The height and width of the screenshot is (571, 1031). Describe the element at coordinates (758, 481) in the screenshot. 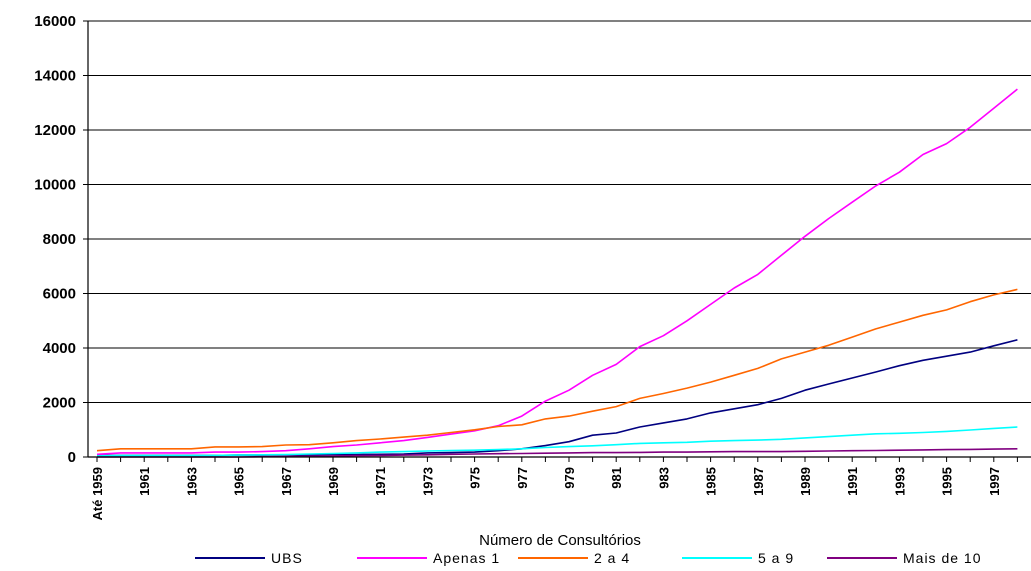

I see `x-tick-label: 1987` at that location.